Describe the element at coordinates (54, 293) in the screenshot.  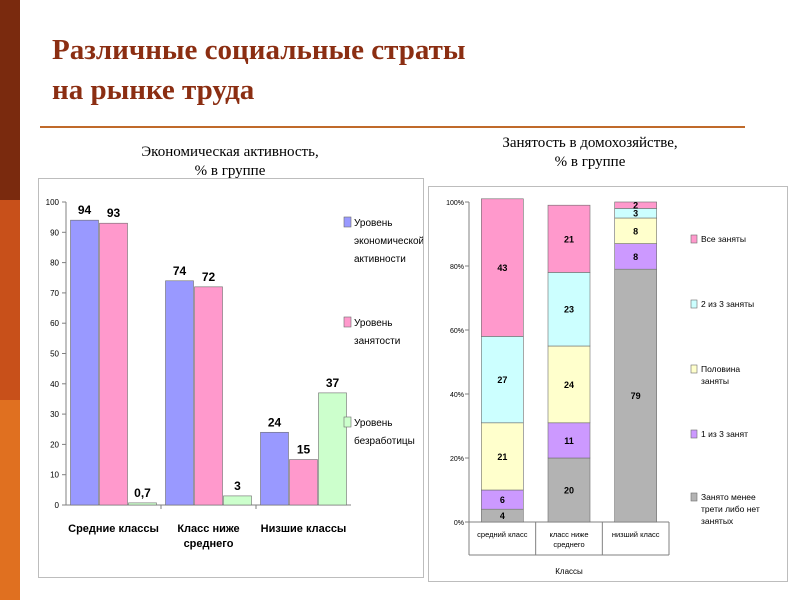
I see `y-tick-label: 70` at that location.